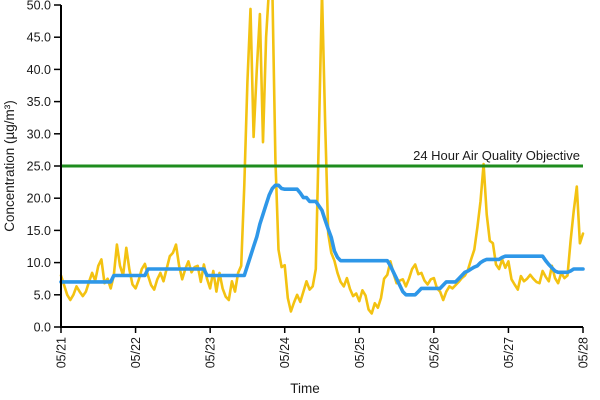 This screenshot has height=400, width=600. What do you see at coordinates (305, 388) in the screenshot?
I see `x-axis-title: Time` at bounding box center [305, 388].